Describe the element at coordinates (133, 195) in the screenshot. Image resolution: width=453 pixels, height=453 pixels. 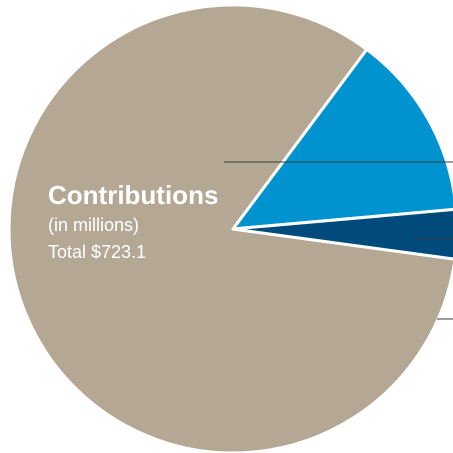
I see `chart-title: Contributions` at that location.